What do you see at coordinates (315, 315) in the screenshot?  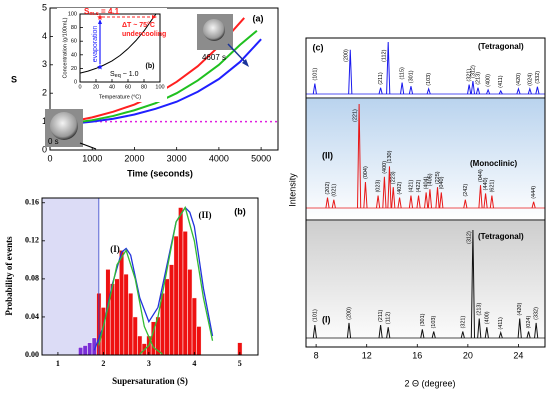 I see `peak-label: (101)` at bounding box center [315, 315].